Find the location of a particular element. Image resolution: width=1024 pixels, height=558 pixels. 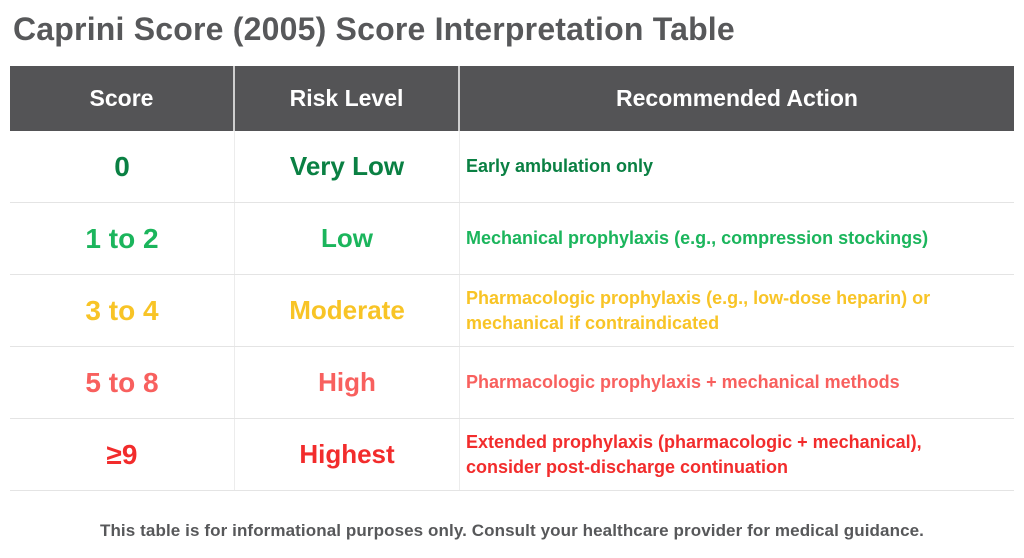

recommended-action-cell: Early ambulation only is located at coordinates (560, 166).